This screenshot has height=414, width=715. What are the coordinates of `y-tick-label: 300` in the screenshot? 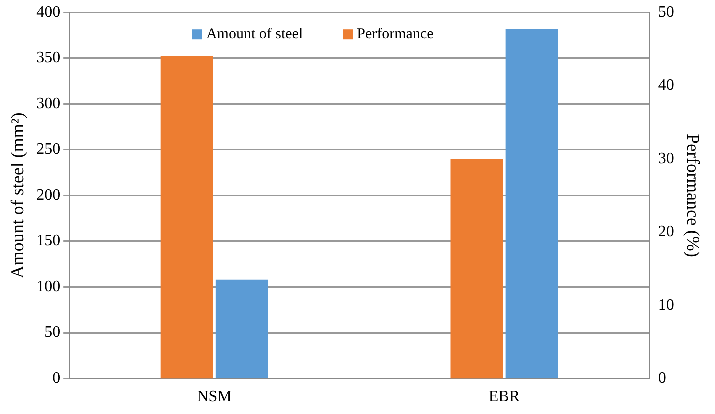 It's located at (48, 103).